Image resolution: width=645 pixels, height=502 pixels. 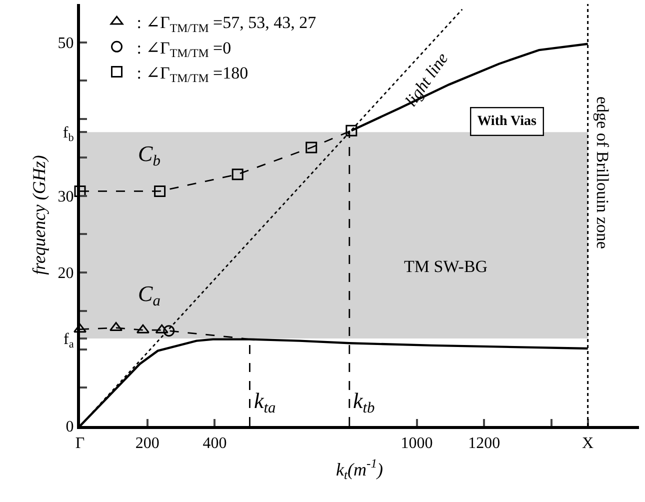 What do you see at coordinates (446, 266) in the screenshot?
I see `band-label: TM SW-BG` at bounding box center [446, 266].